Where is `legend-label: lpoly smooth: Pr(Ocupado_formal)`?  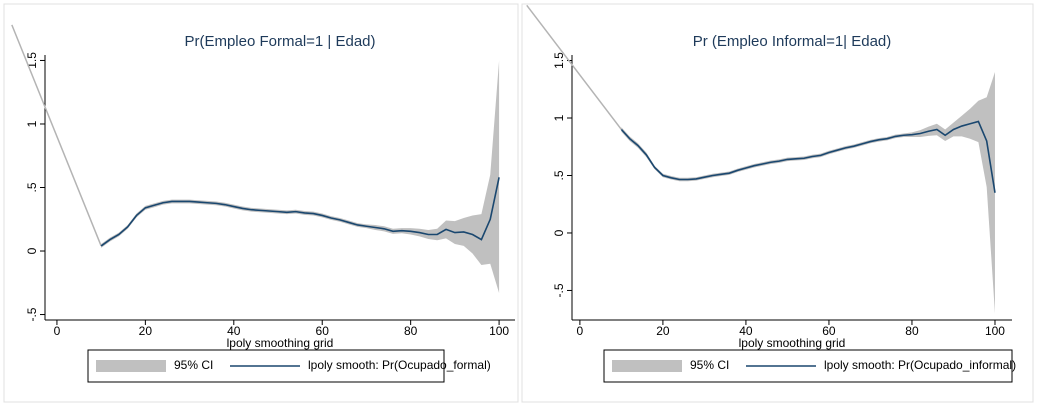 legend-label: lpoly smooth: Pr(Ocupado_formal) is located at coordinates (399, 365).